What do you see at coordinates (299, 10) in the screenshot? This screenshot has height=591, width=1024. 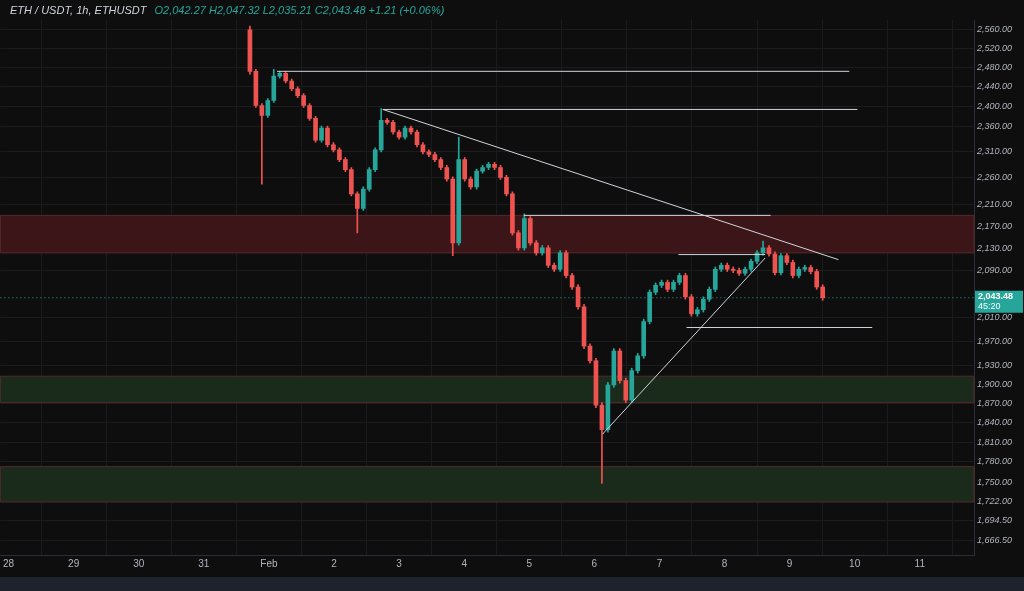 I see `chart-subtitle: O2,042.27 H2,047.32 L2,035.21 C2,043.48 +1.21 (+0.06%)` at bounding box center [299, 10].